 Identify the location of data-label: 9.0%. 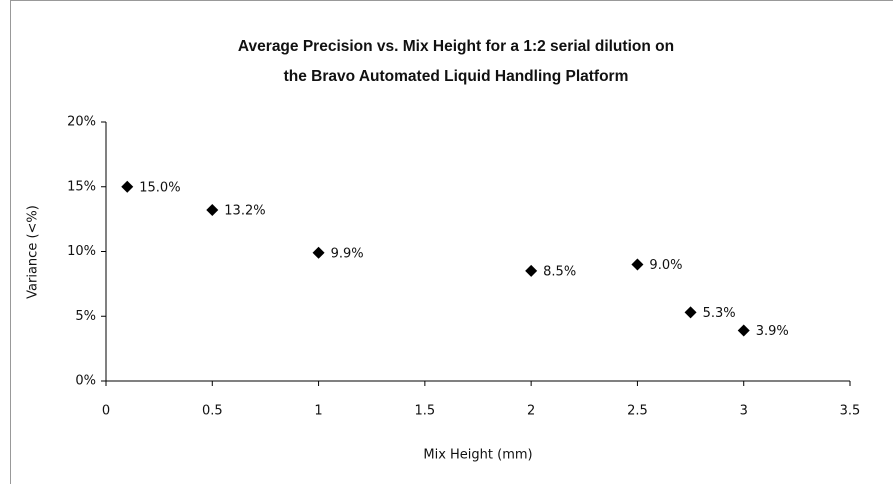
(665, 265).